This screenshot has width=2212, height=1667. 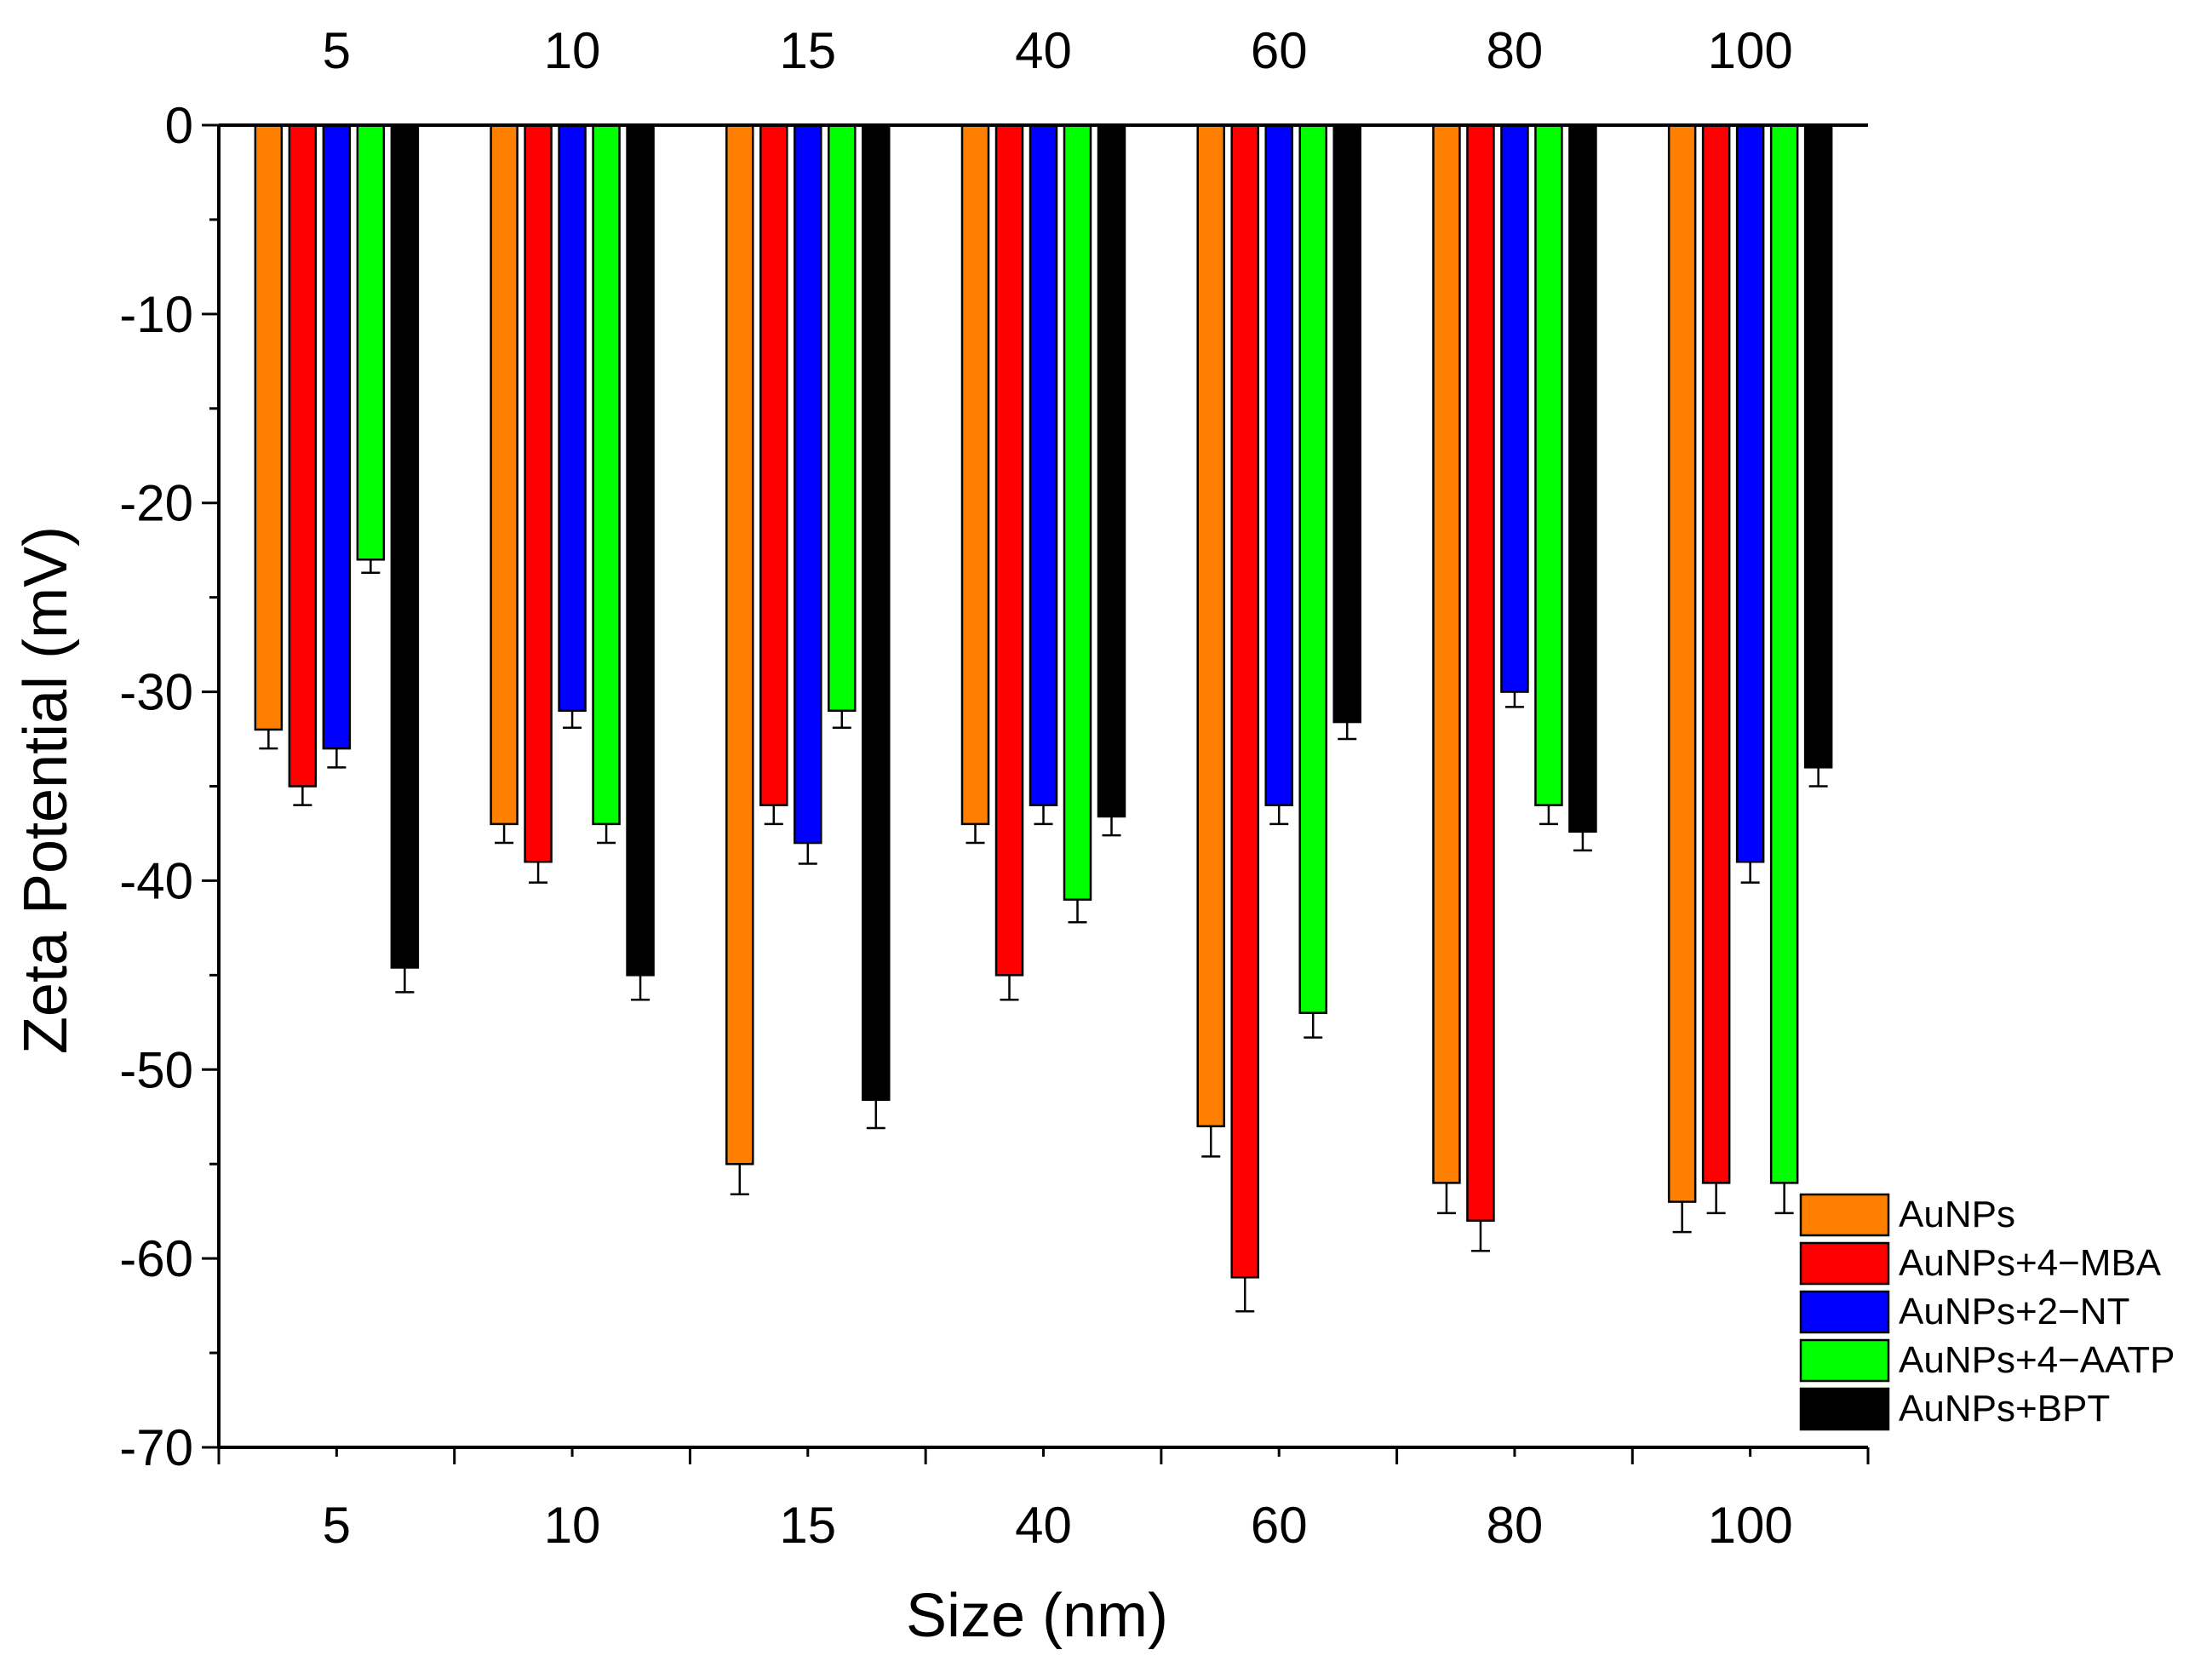 What do you see at coordinates (2005, 1408) in the screenshot?
I see `legend-label: AuNPs+BPT` at bounding box center [2005, 1408].